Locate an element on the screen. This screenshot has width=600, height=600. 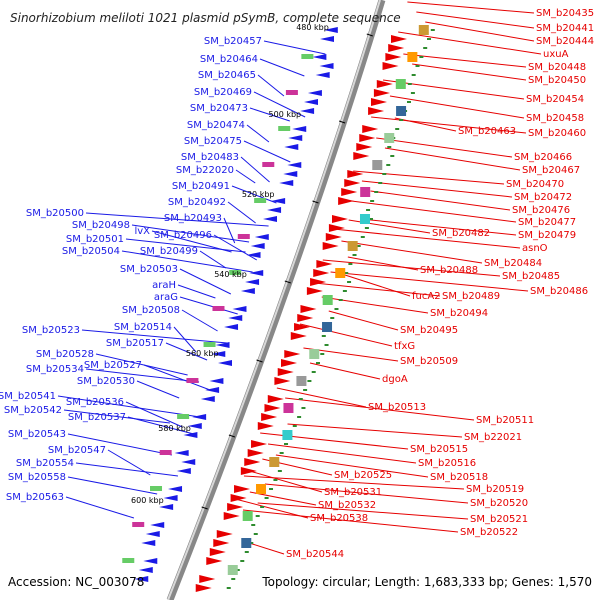
forward-gene-label: SM_b20495 is located at coordinates (429, 330).